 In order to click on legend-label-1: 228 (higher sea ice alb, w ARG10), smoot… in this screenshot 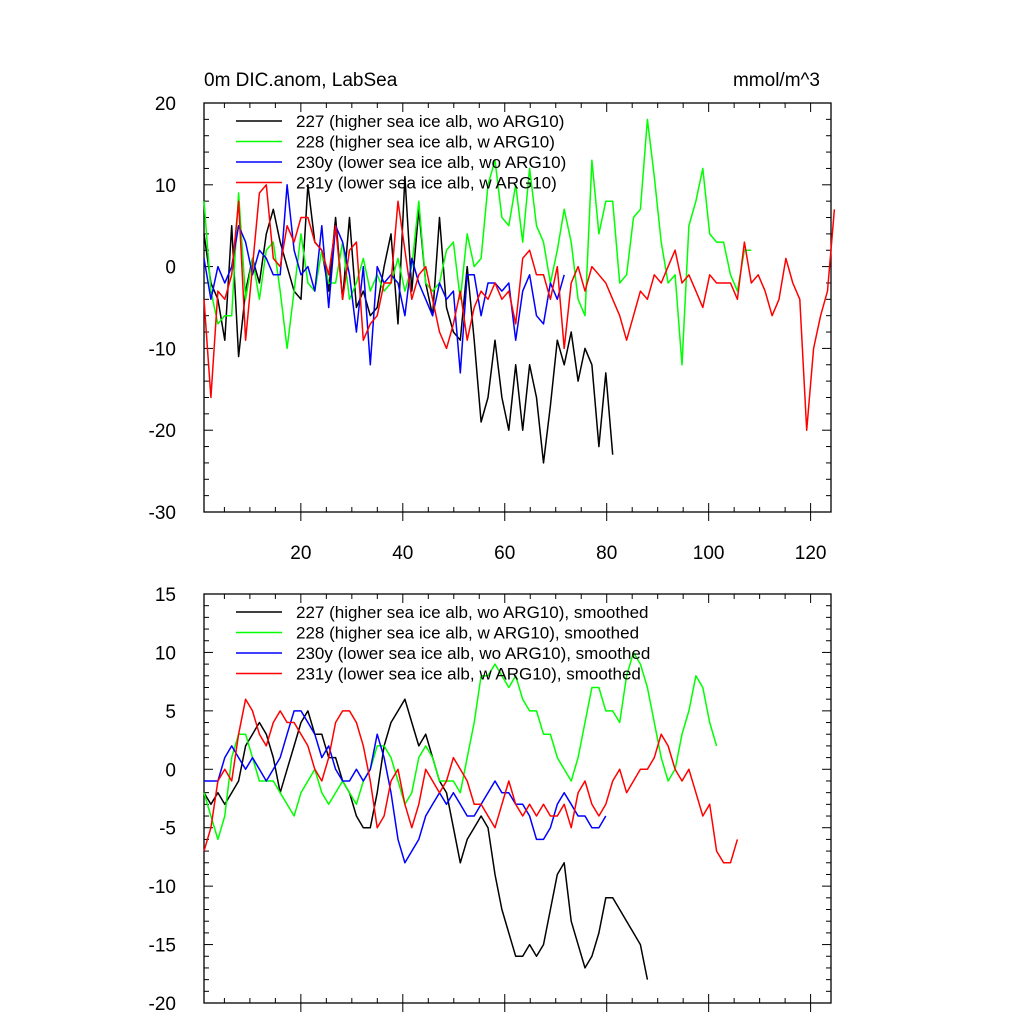, I will do `click(467, 633)`.